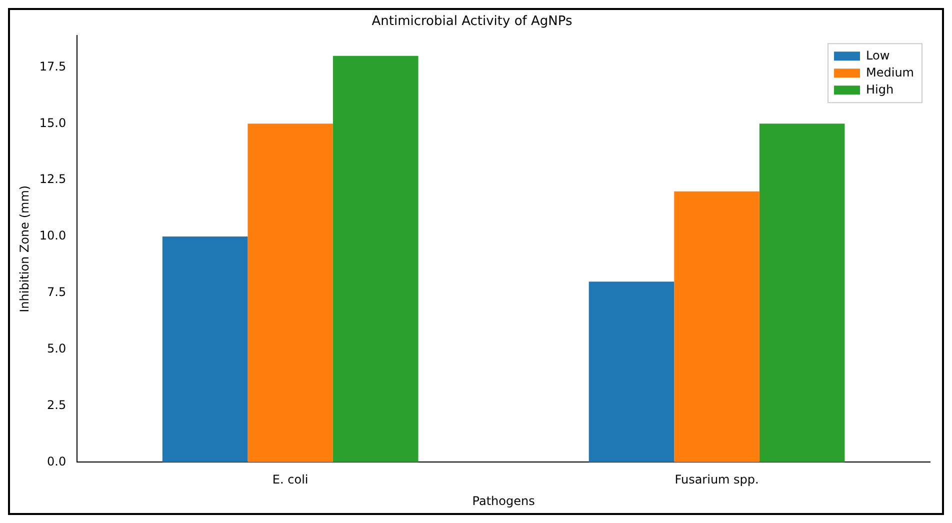 Image resolution: width=952 pixels, height=523 pixels. What do you see at coordinates (890, 73) in the screenshot?
I see `legend-label: Medium` at bounding box center [890, 73].